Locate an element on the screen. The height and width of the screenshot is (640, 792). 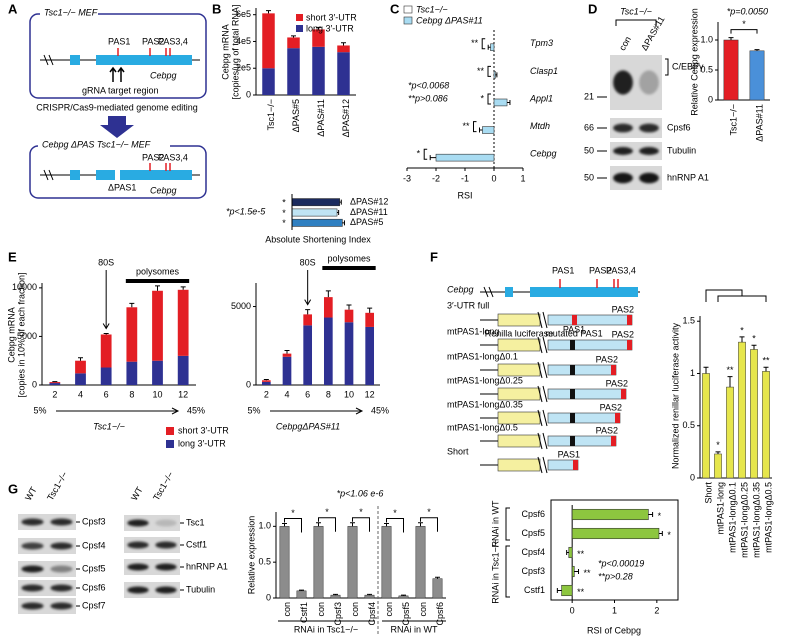
plot-frame is located at coordinates (614, 550).